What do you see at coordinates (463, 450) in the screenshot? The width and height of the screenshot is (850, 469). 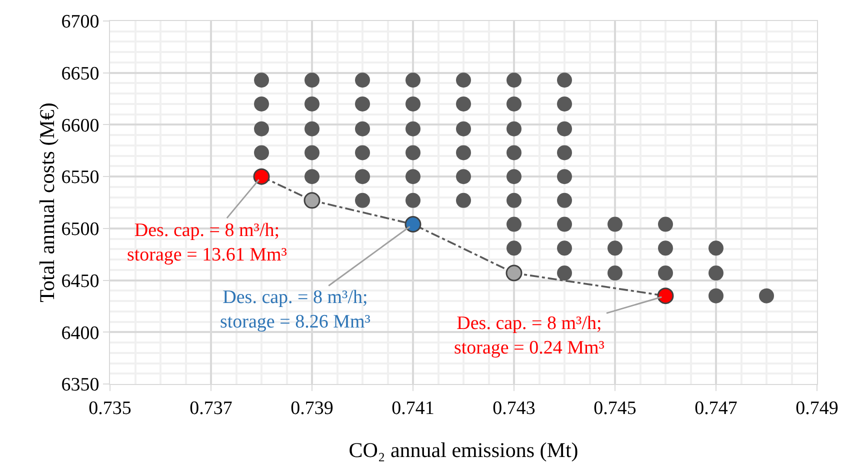 I see `x-axis-title: CO₂ annual emissions (Mt)` at bounding box center [463, 450].